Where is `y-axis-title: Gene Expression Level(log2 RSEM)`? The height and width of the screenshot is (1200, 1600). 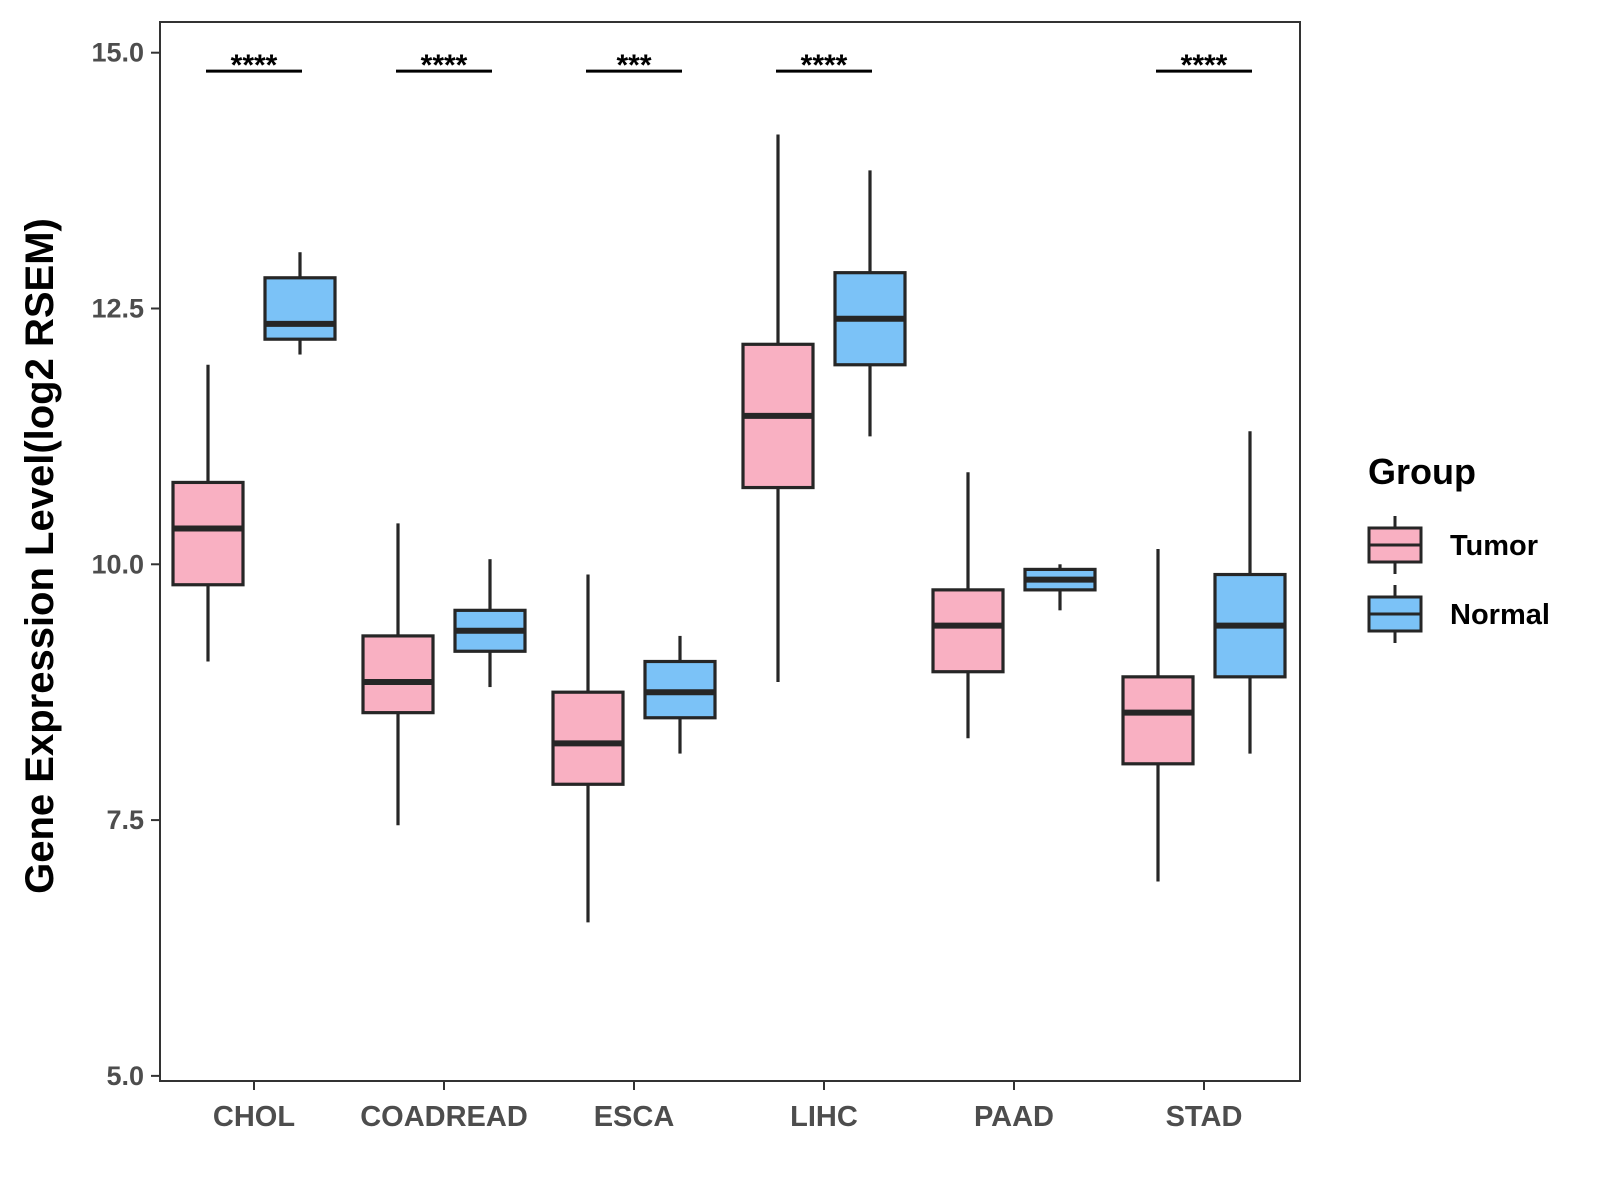 y-axis-title: Gene Expression Level(log2 RSEM) is located at coordinates (40, 556).